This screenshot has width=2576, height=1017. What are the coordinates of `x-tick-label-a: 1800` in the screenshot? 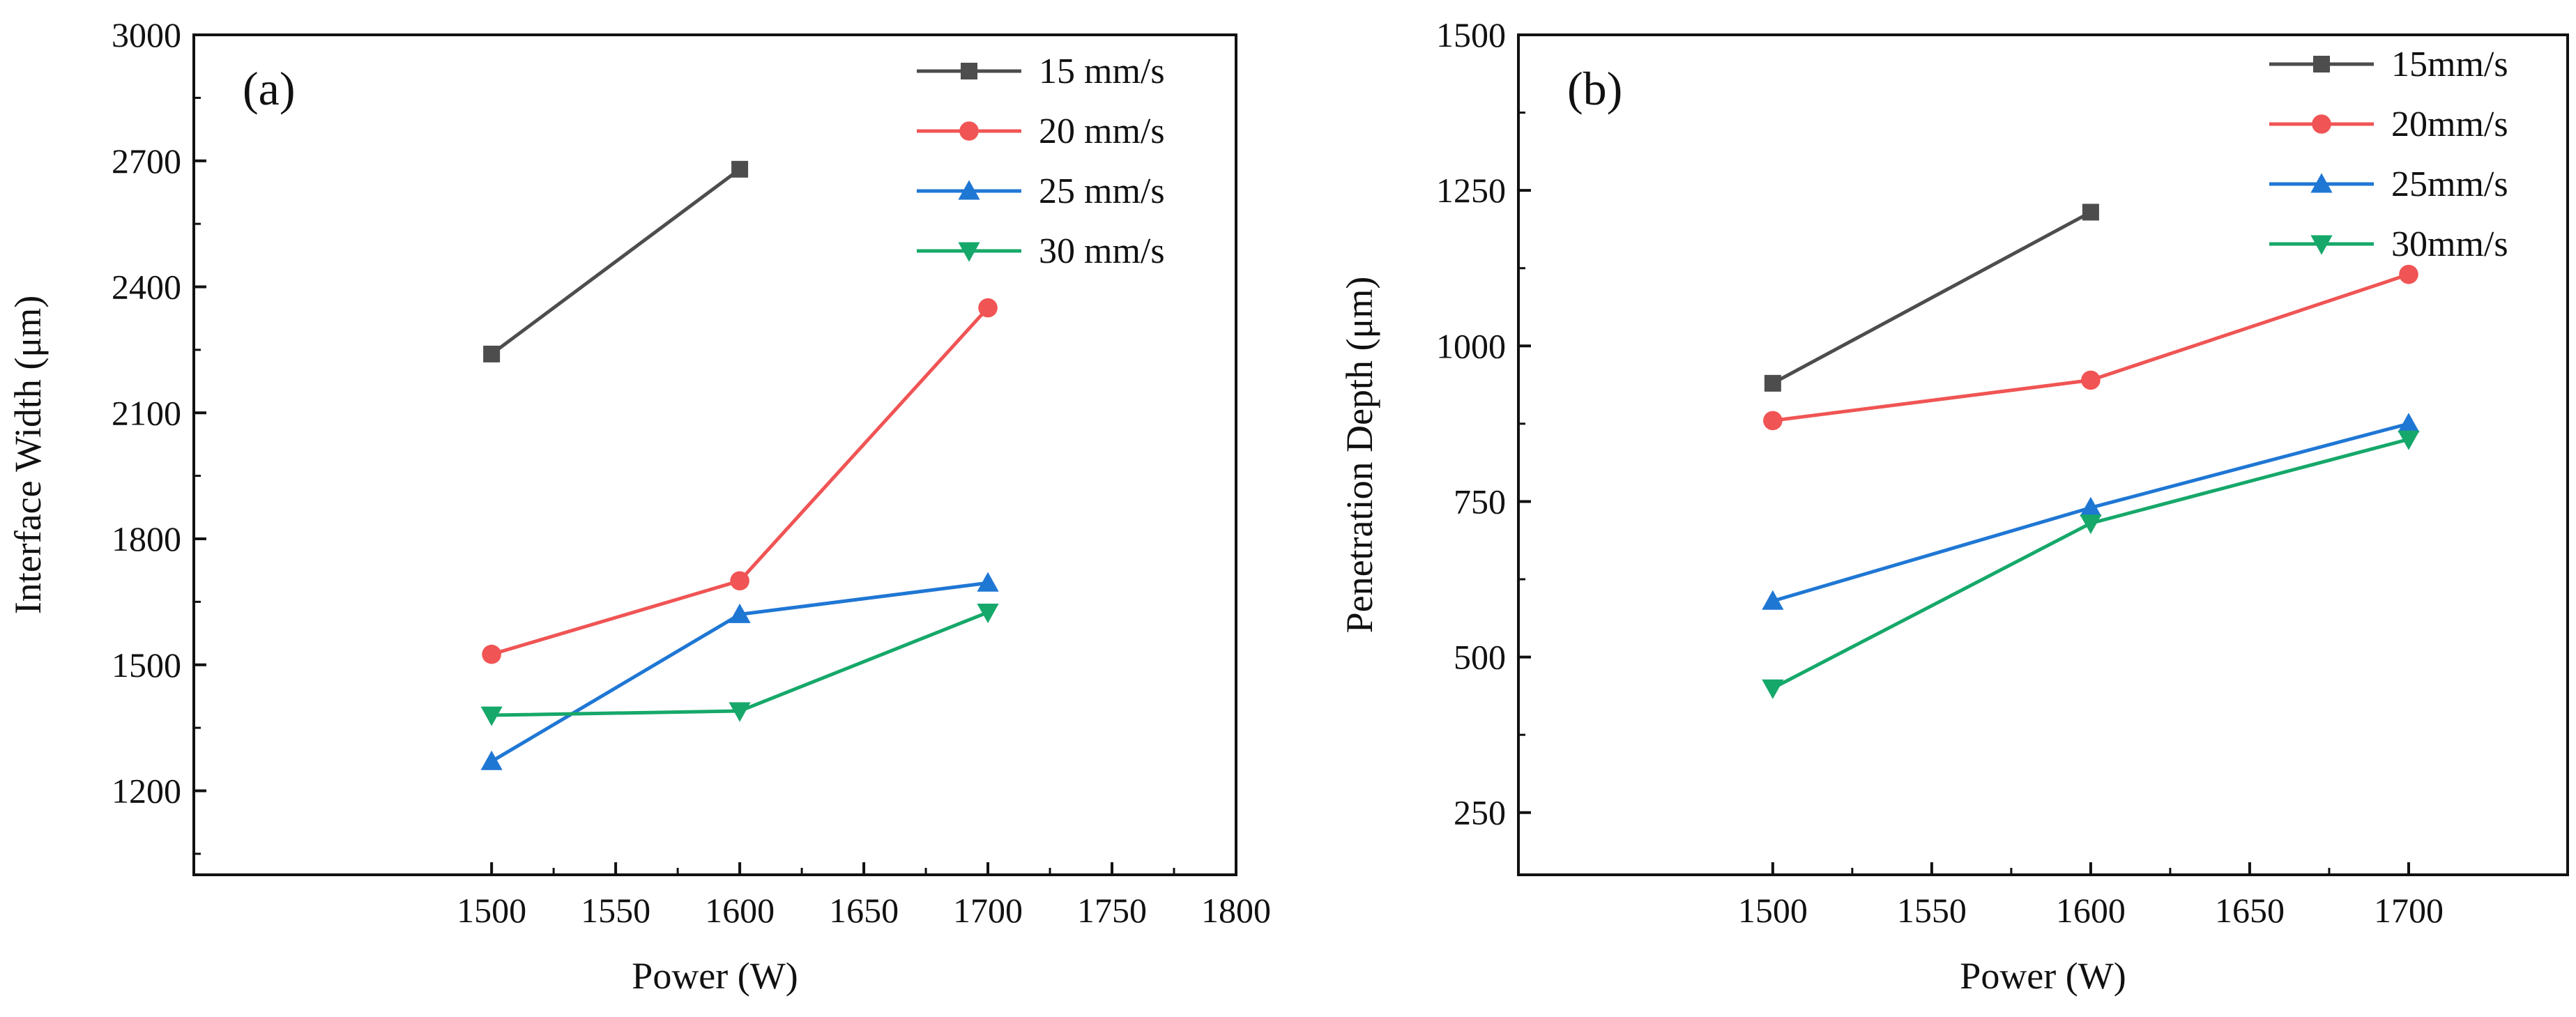 It's located at (1236, 910).